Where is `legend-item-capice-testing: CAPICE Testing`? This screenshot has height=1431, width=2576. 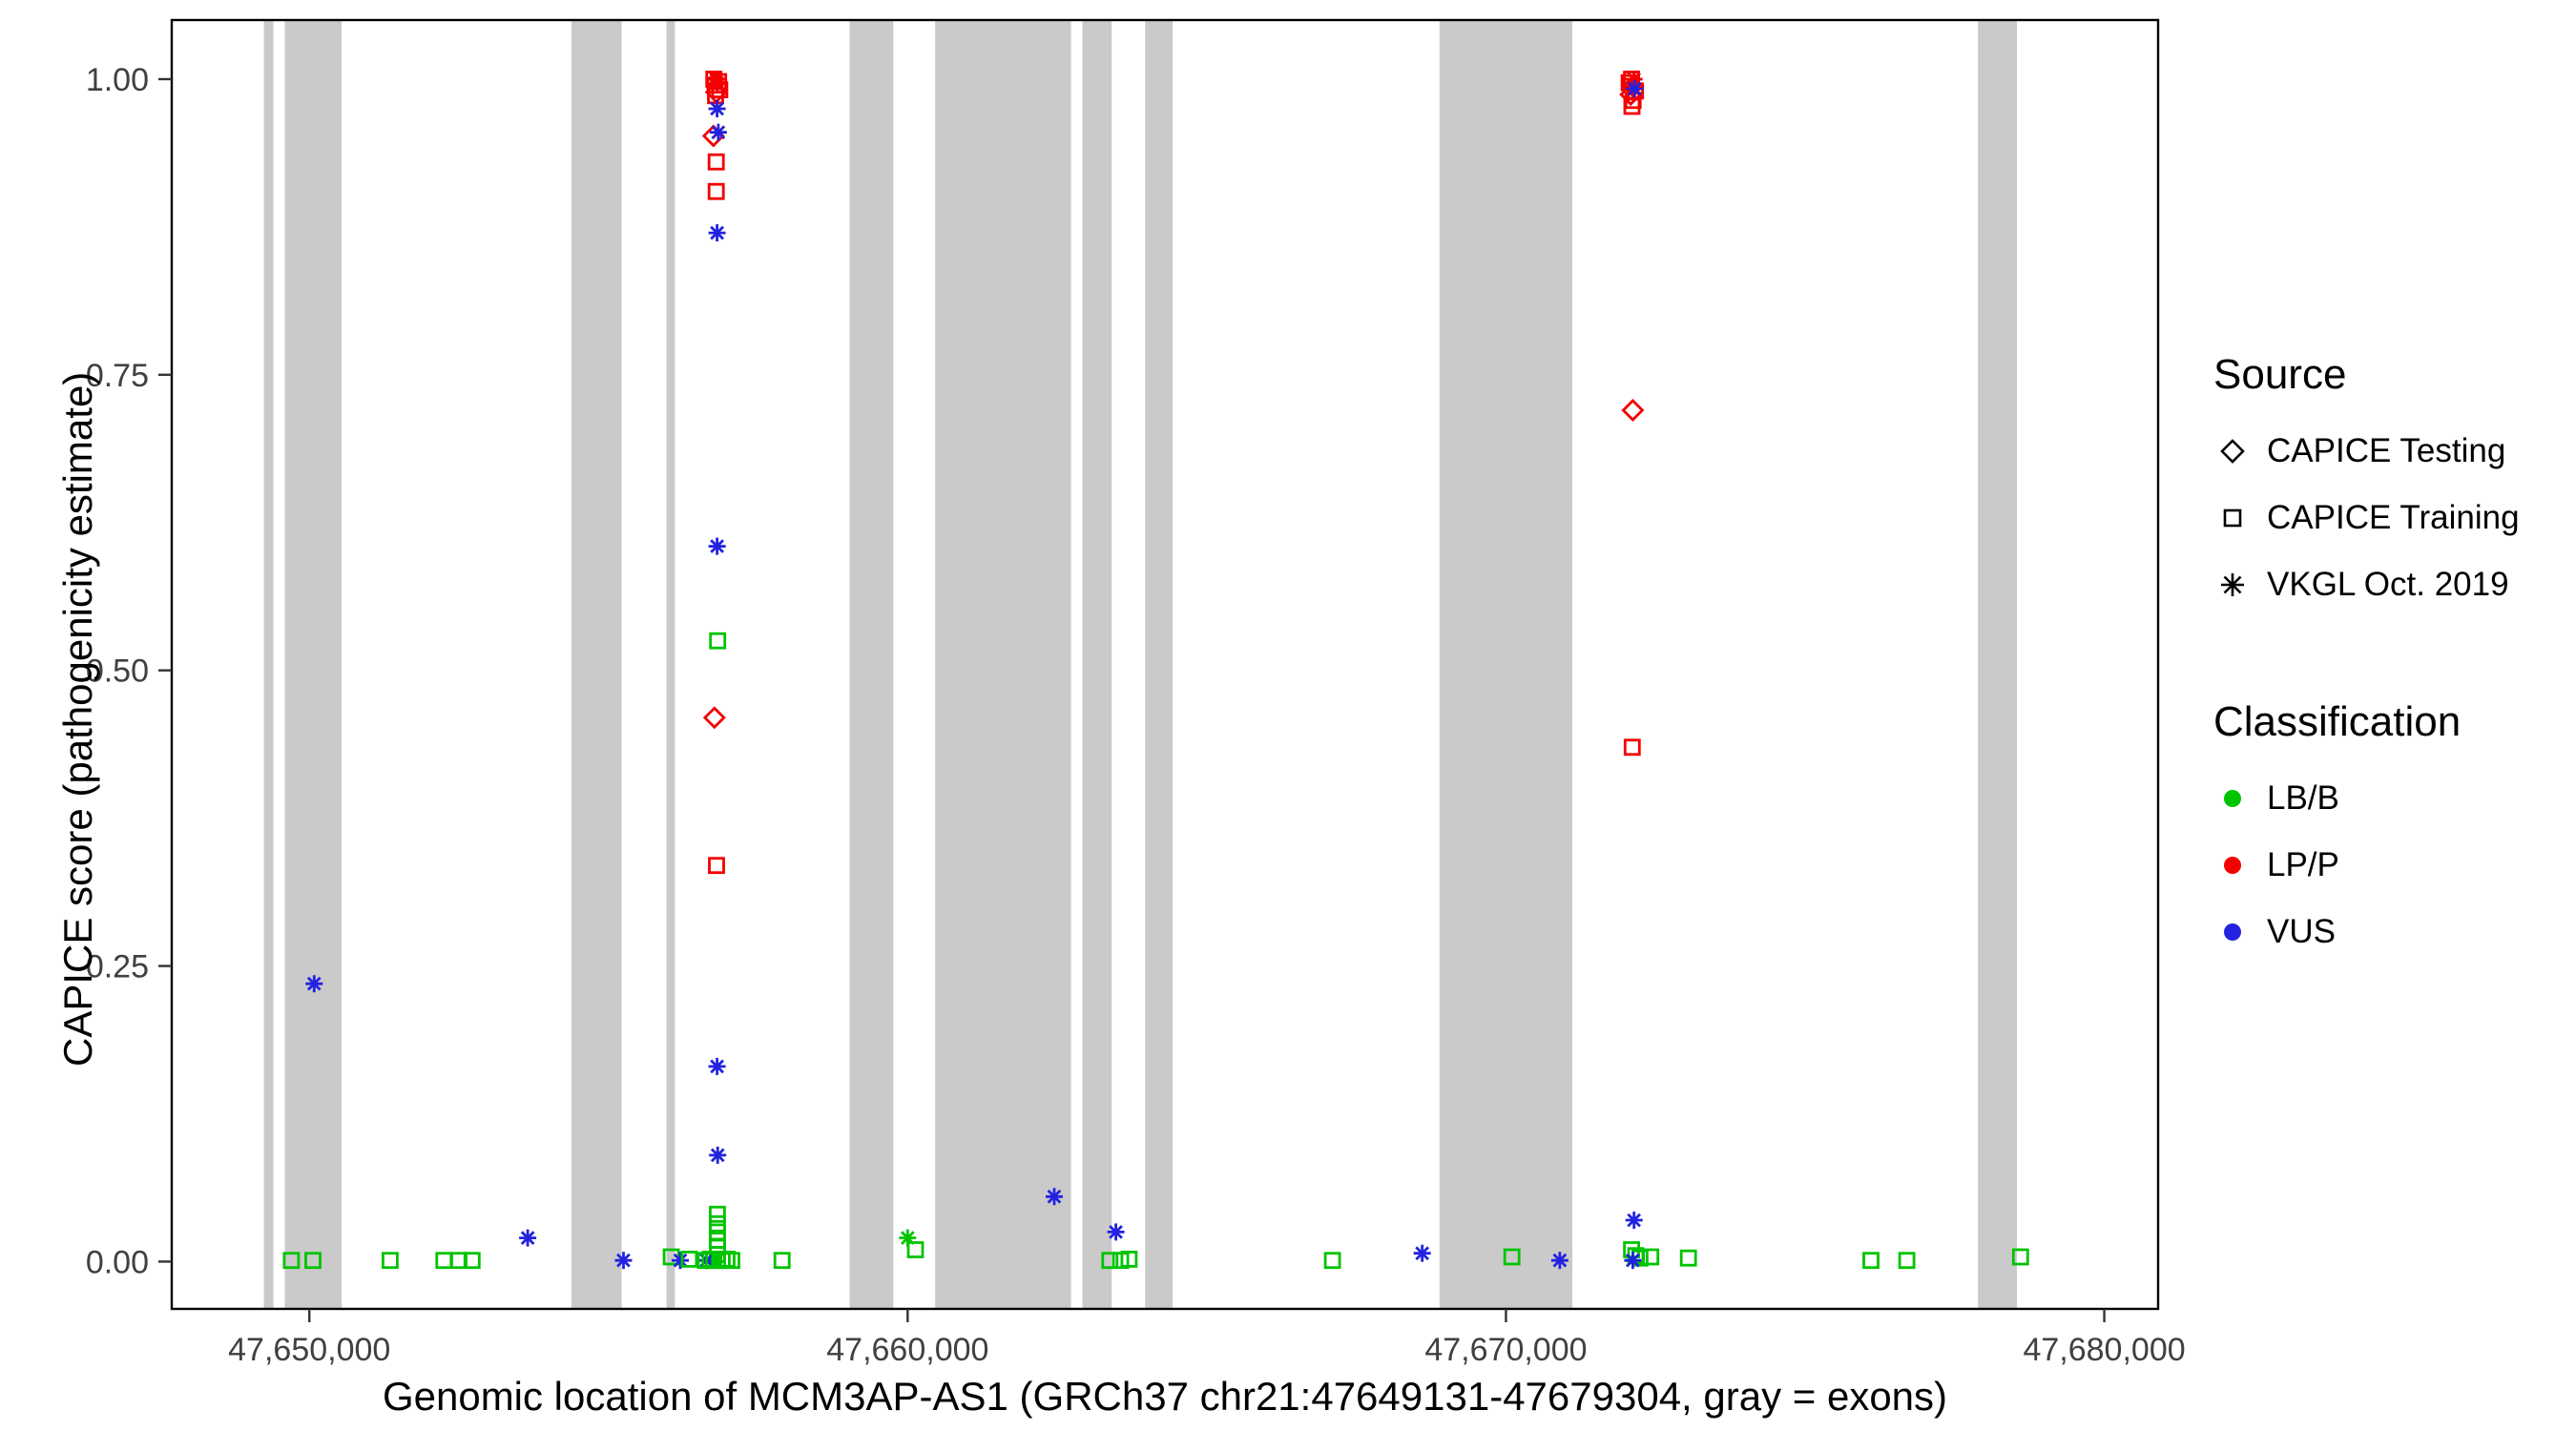 legend-item-capice-testing: CAPICE Testing is located at coordinates (2366, 452).